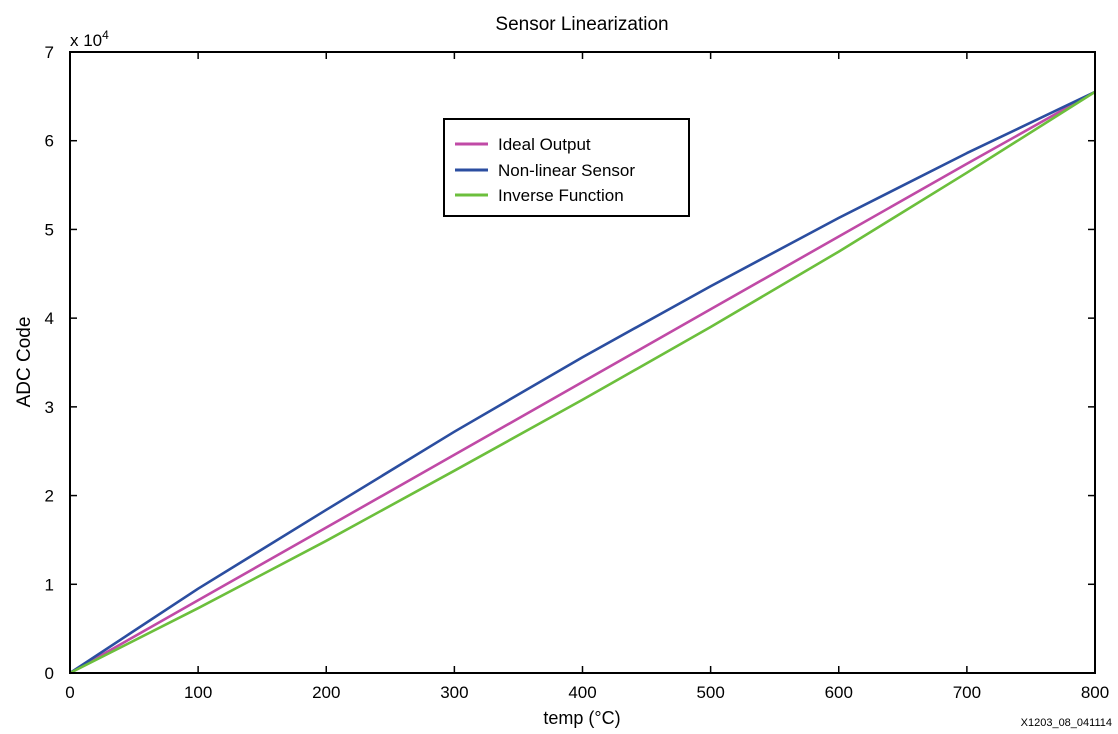 This screenshot has height=734, width=1118. I want to click on legend-label-non-linear-sensor: Non-linear Sensor, so click(566, 170).